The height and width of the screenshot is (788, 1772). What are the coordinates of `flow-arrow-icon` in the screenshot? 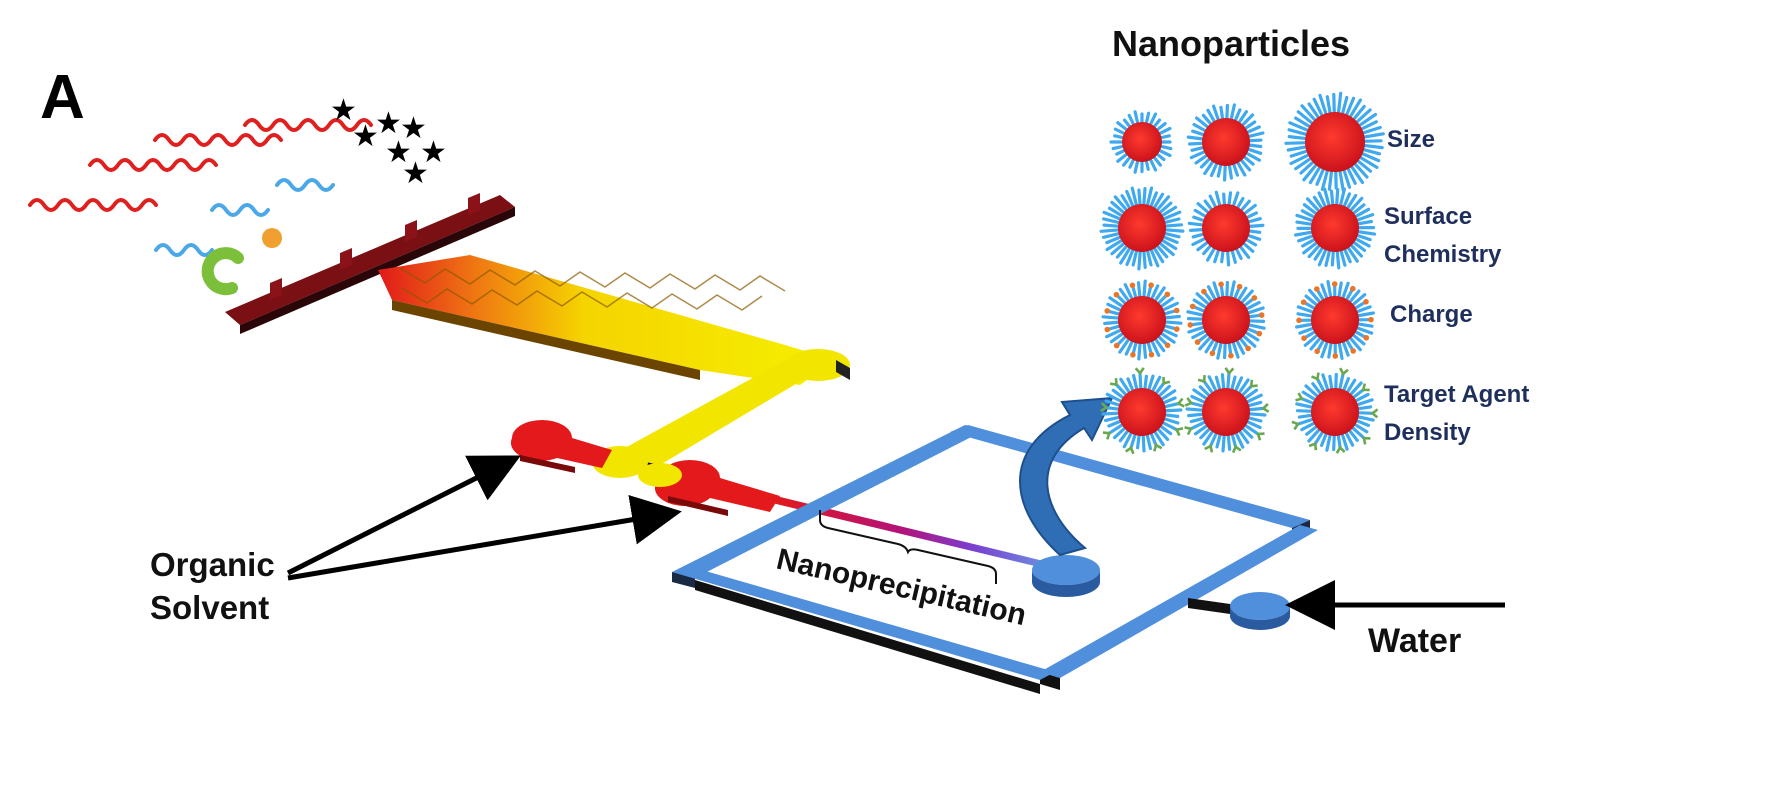 It's located at (1066, 476).